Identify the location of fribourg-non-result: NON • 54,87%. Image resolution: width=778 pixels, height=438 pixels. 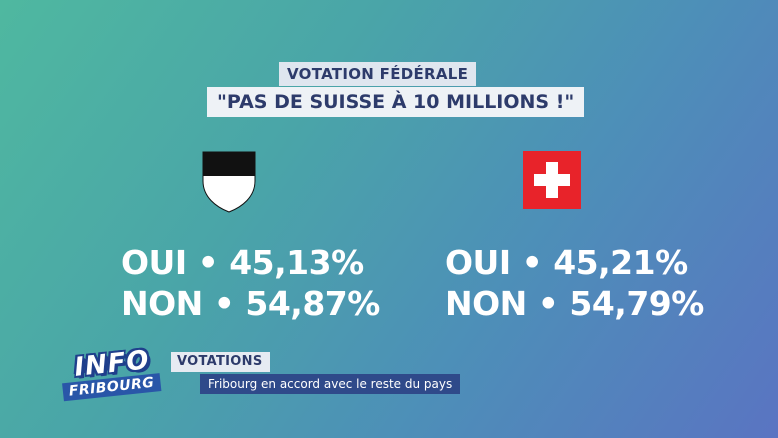
(250, 303).